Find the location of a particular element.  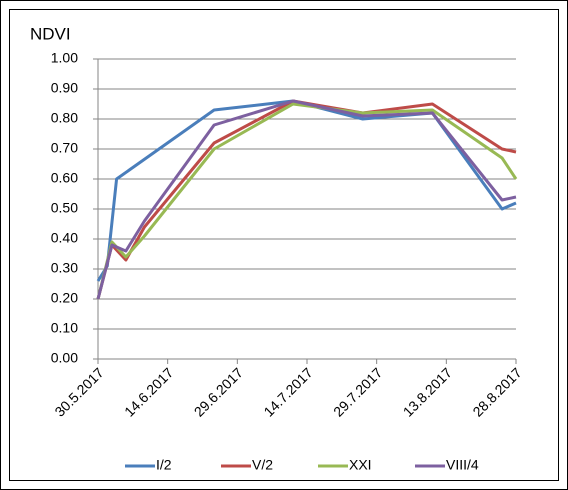

y-tick-label: 0.10 is located at coordinates (64, 328).